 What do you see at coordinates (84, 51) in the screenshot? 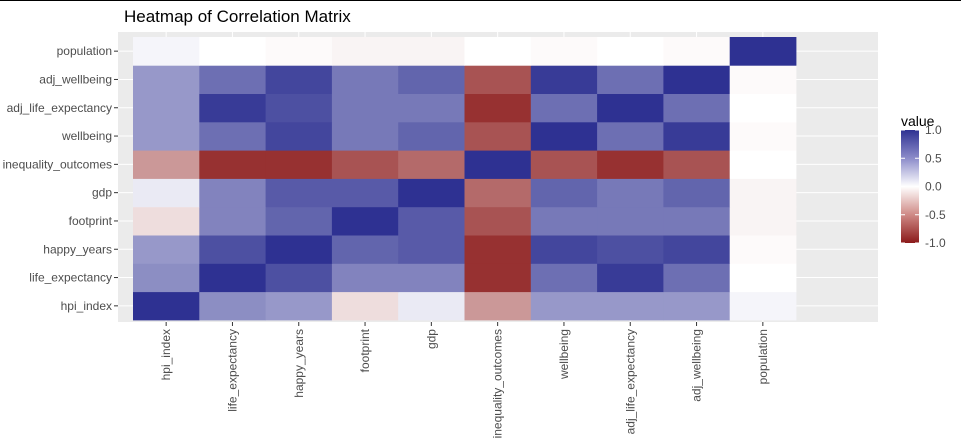
I see `y-tick-label: population` at bounding box center [84, 51].